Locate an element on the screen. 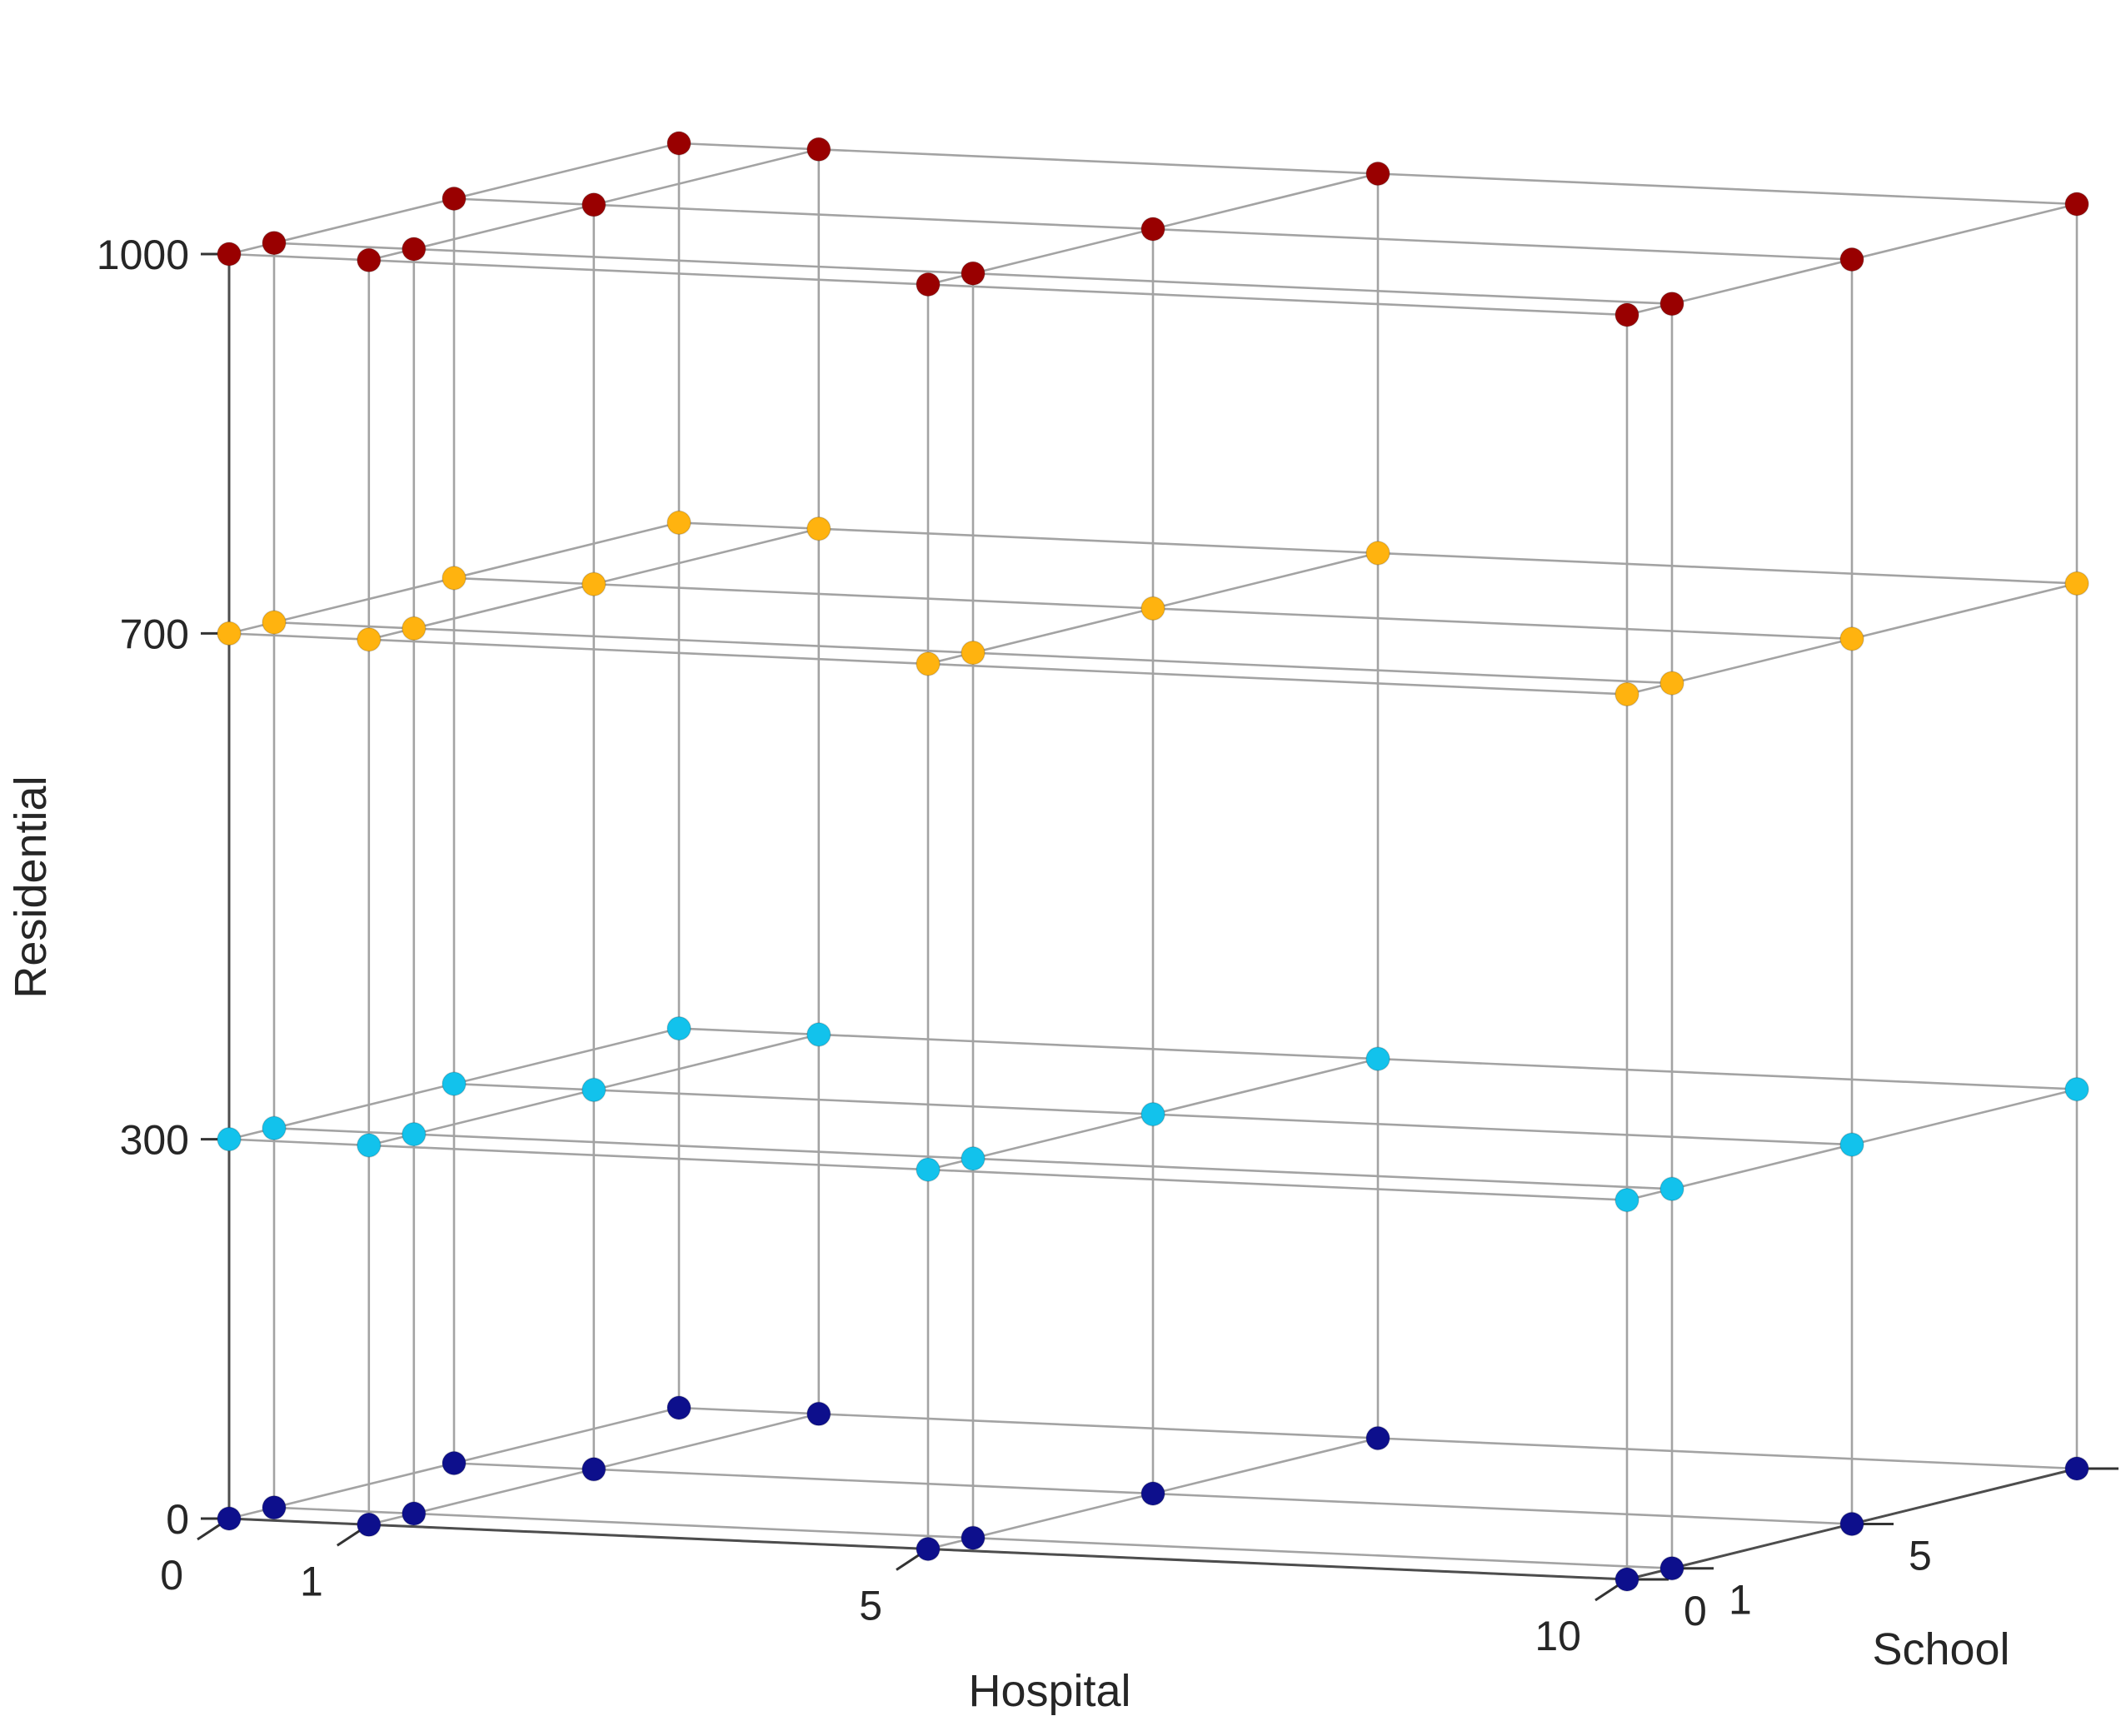  z-axis-label: Residential is located at coordinates (31, 887).